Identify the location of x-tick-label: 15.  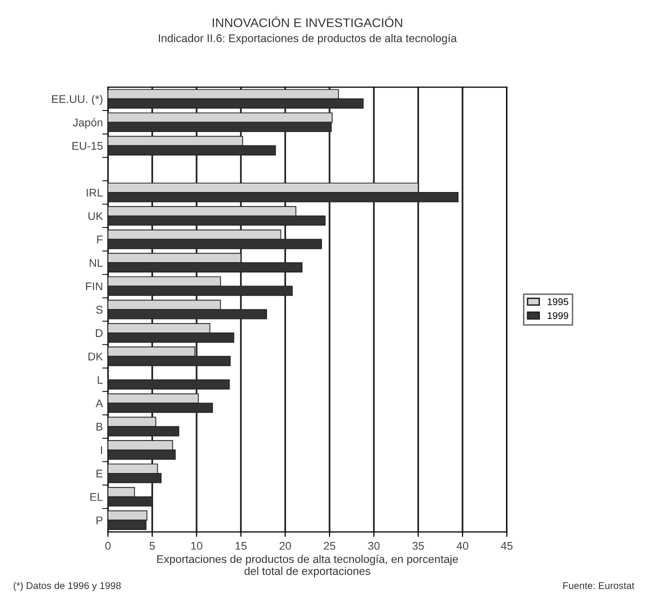
(241, 546).